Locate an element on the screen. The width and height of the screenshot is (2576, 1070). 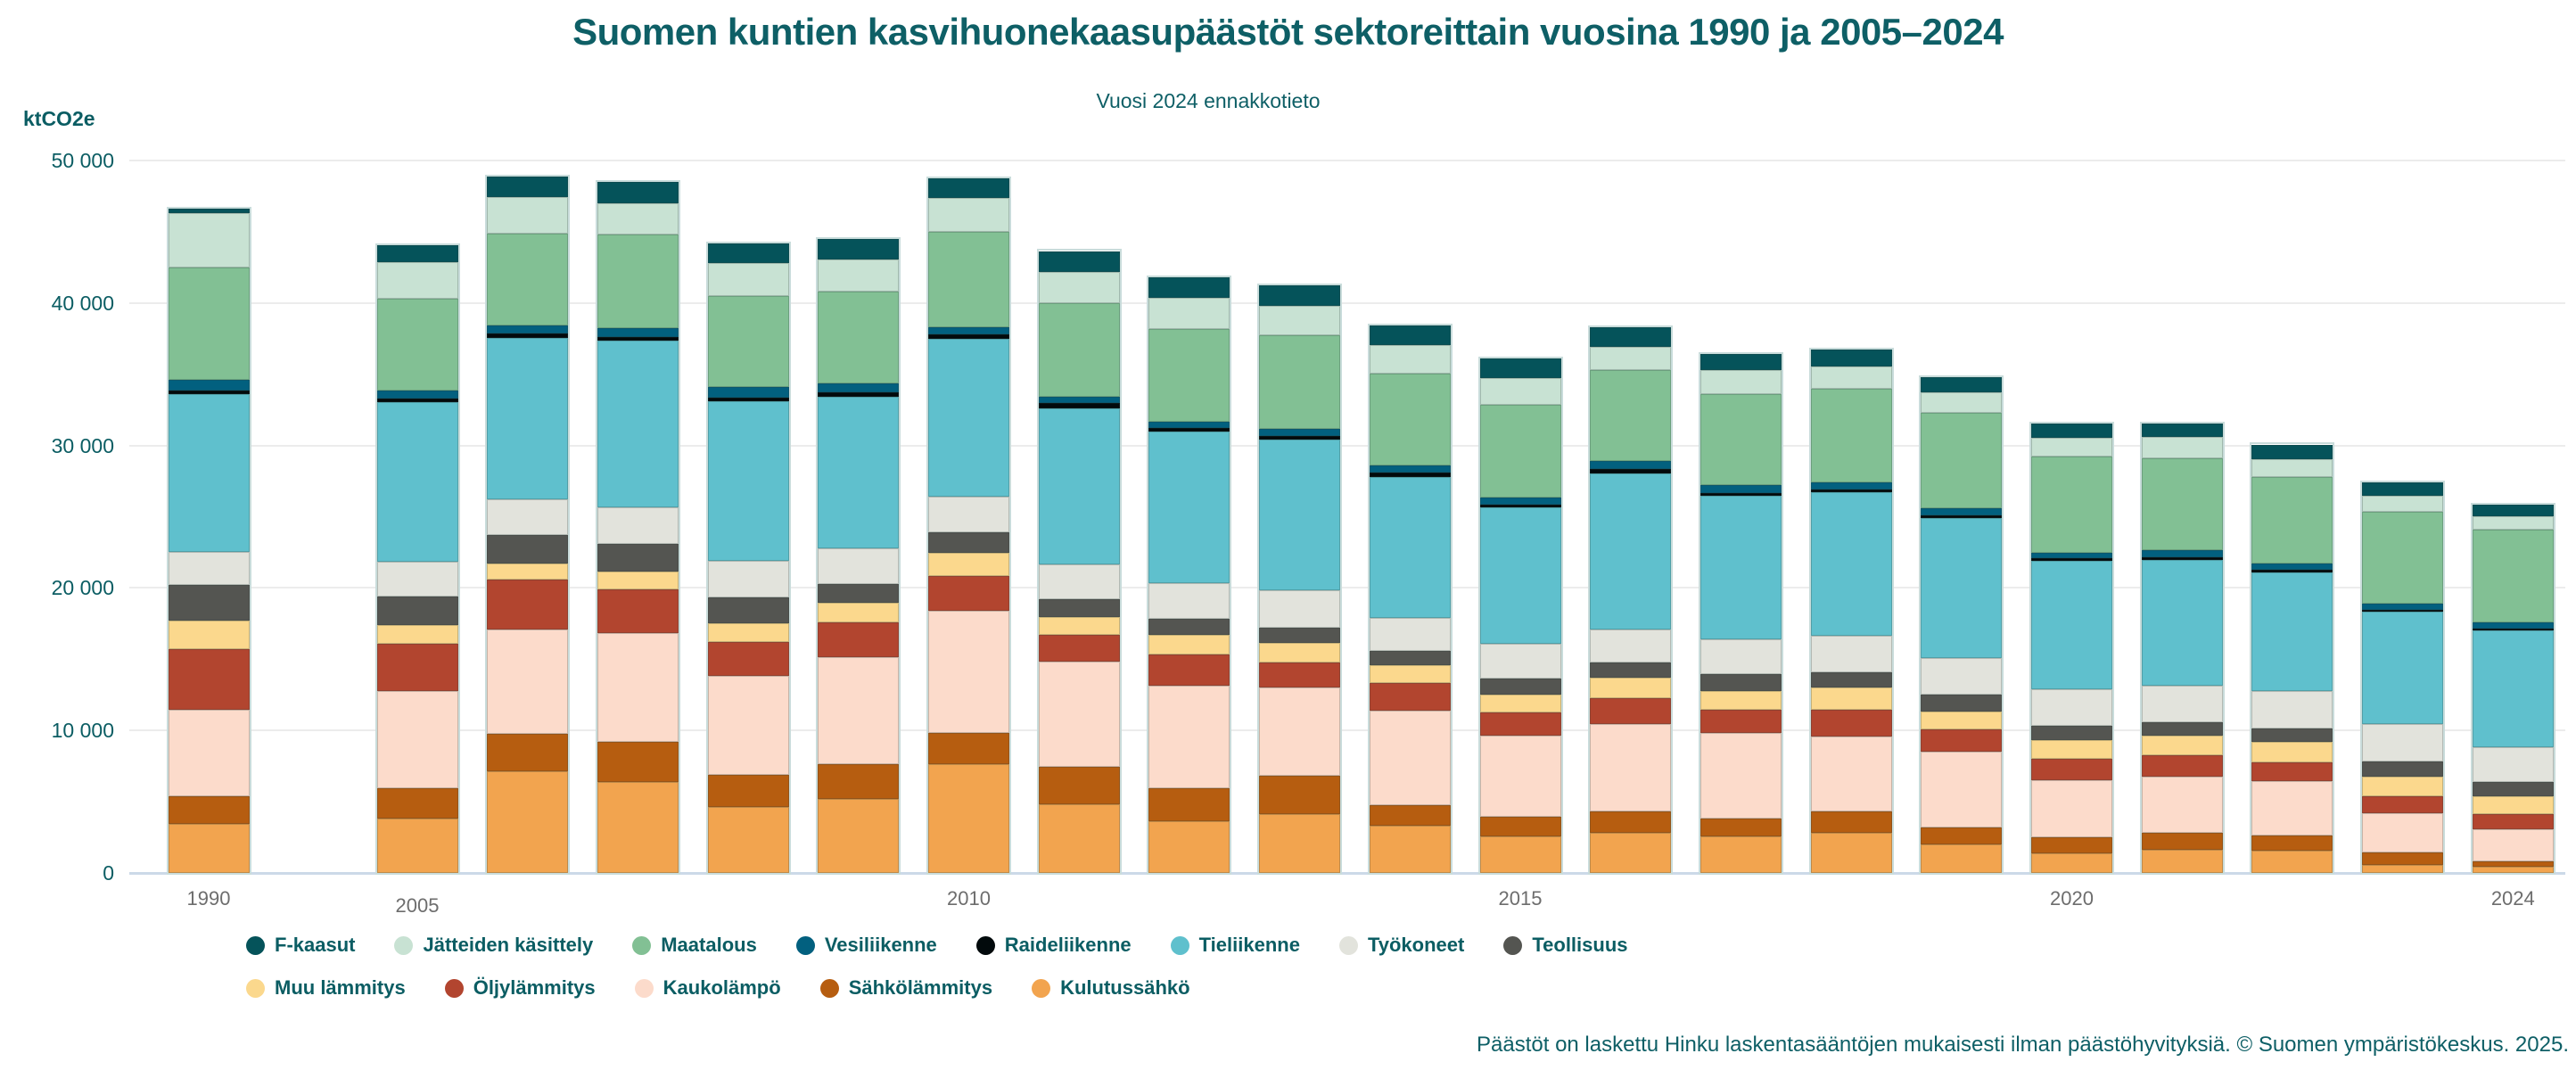
segment-maatalous-2019 is located at coordinates (1962, 460).